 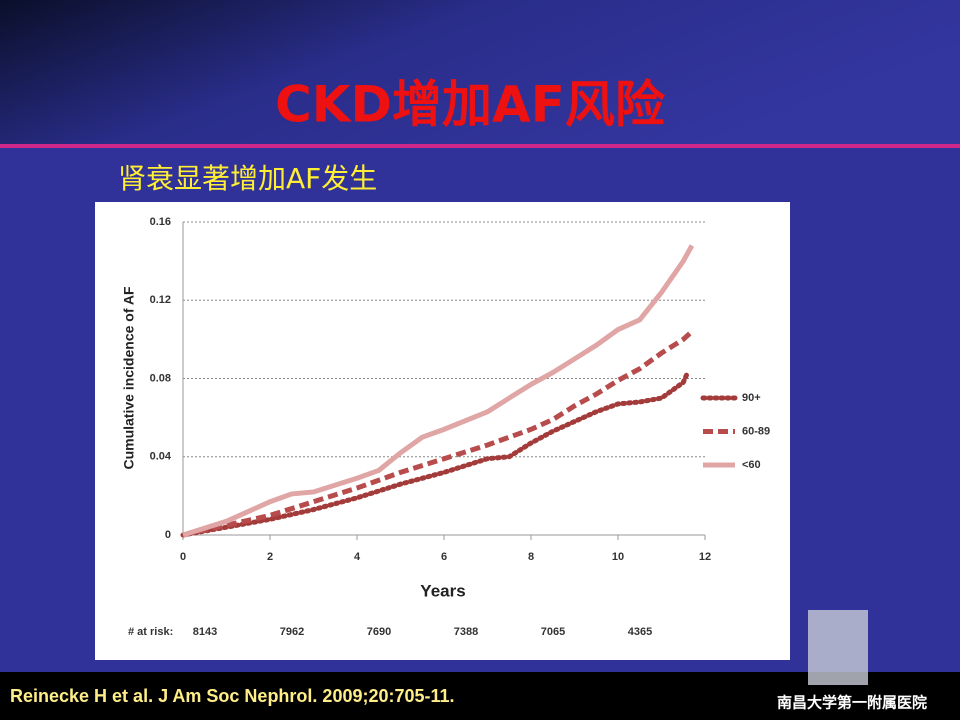 I want to click on logo-text: 南昌大学第一附属医院, so click(x=852, y=703).